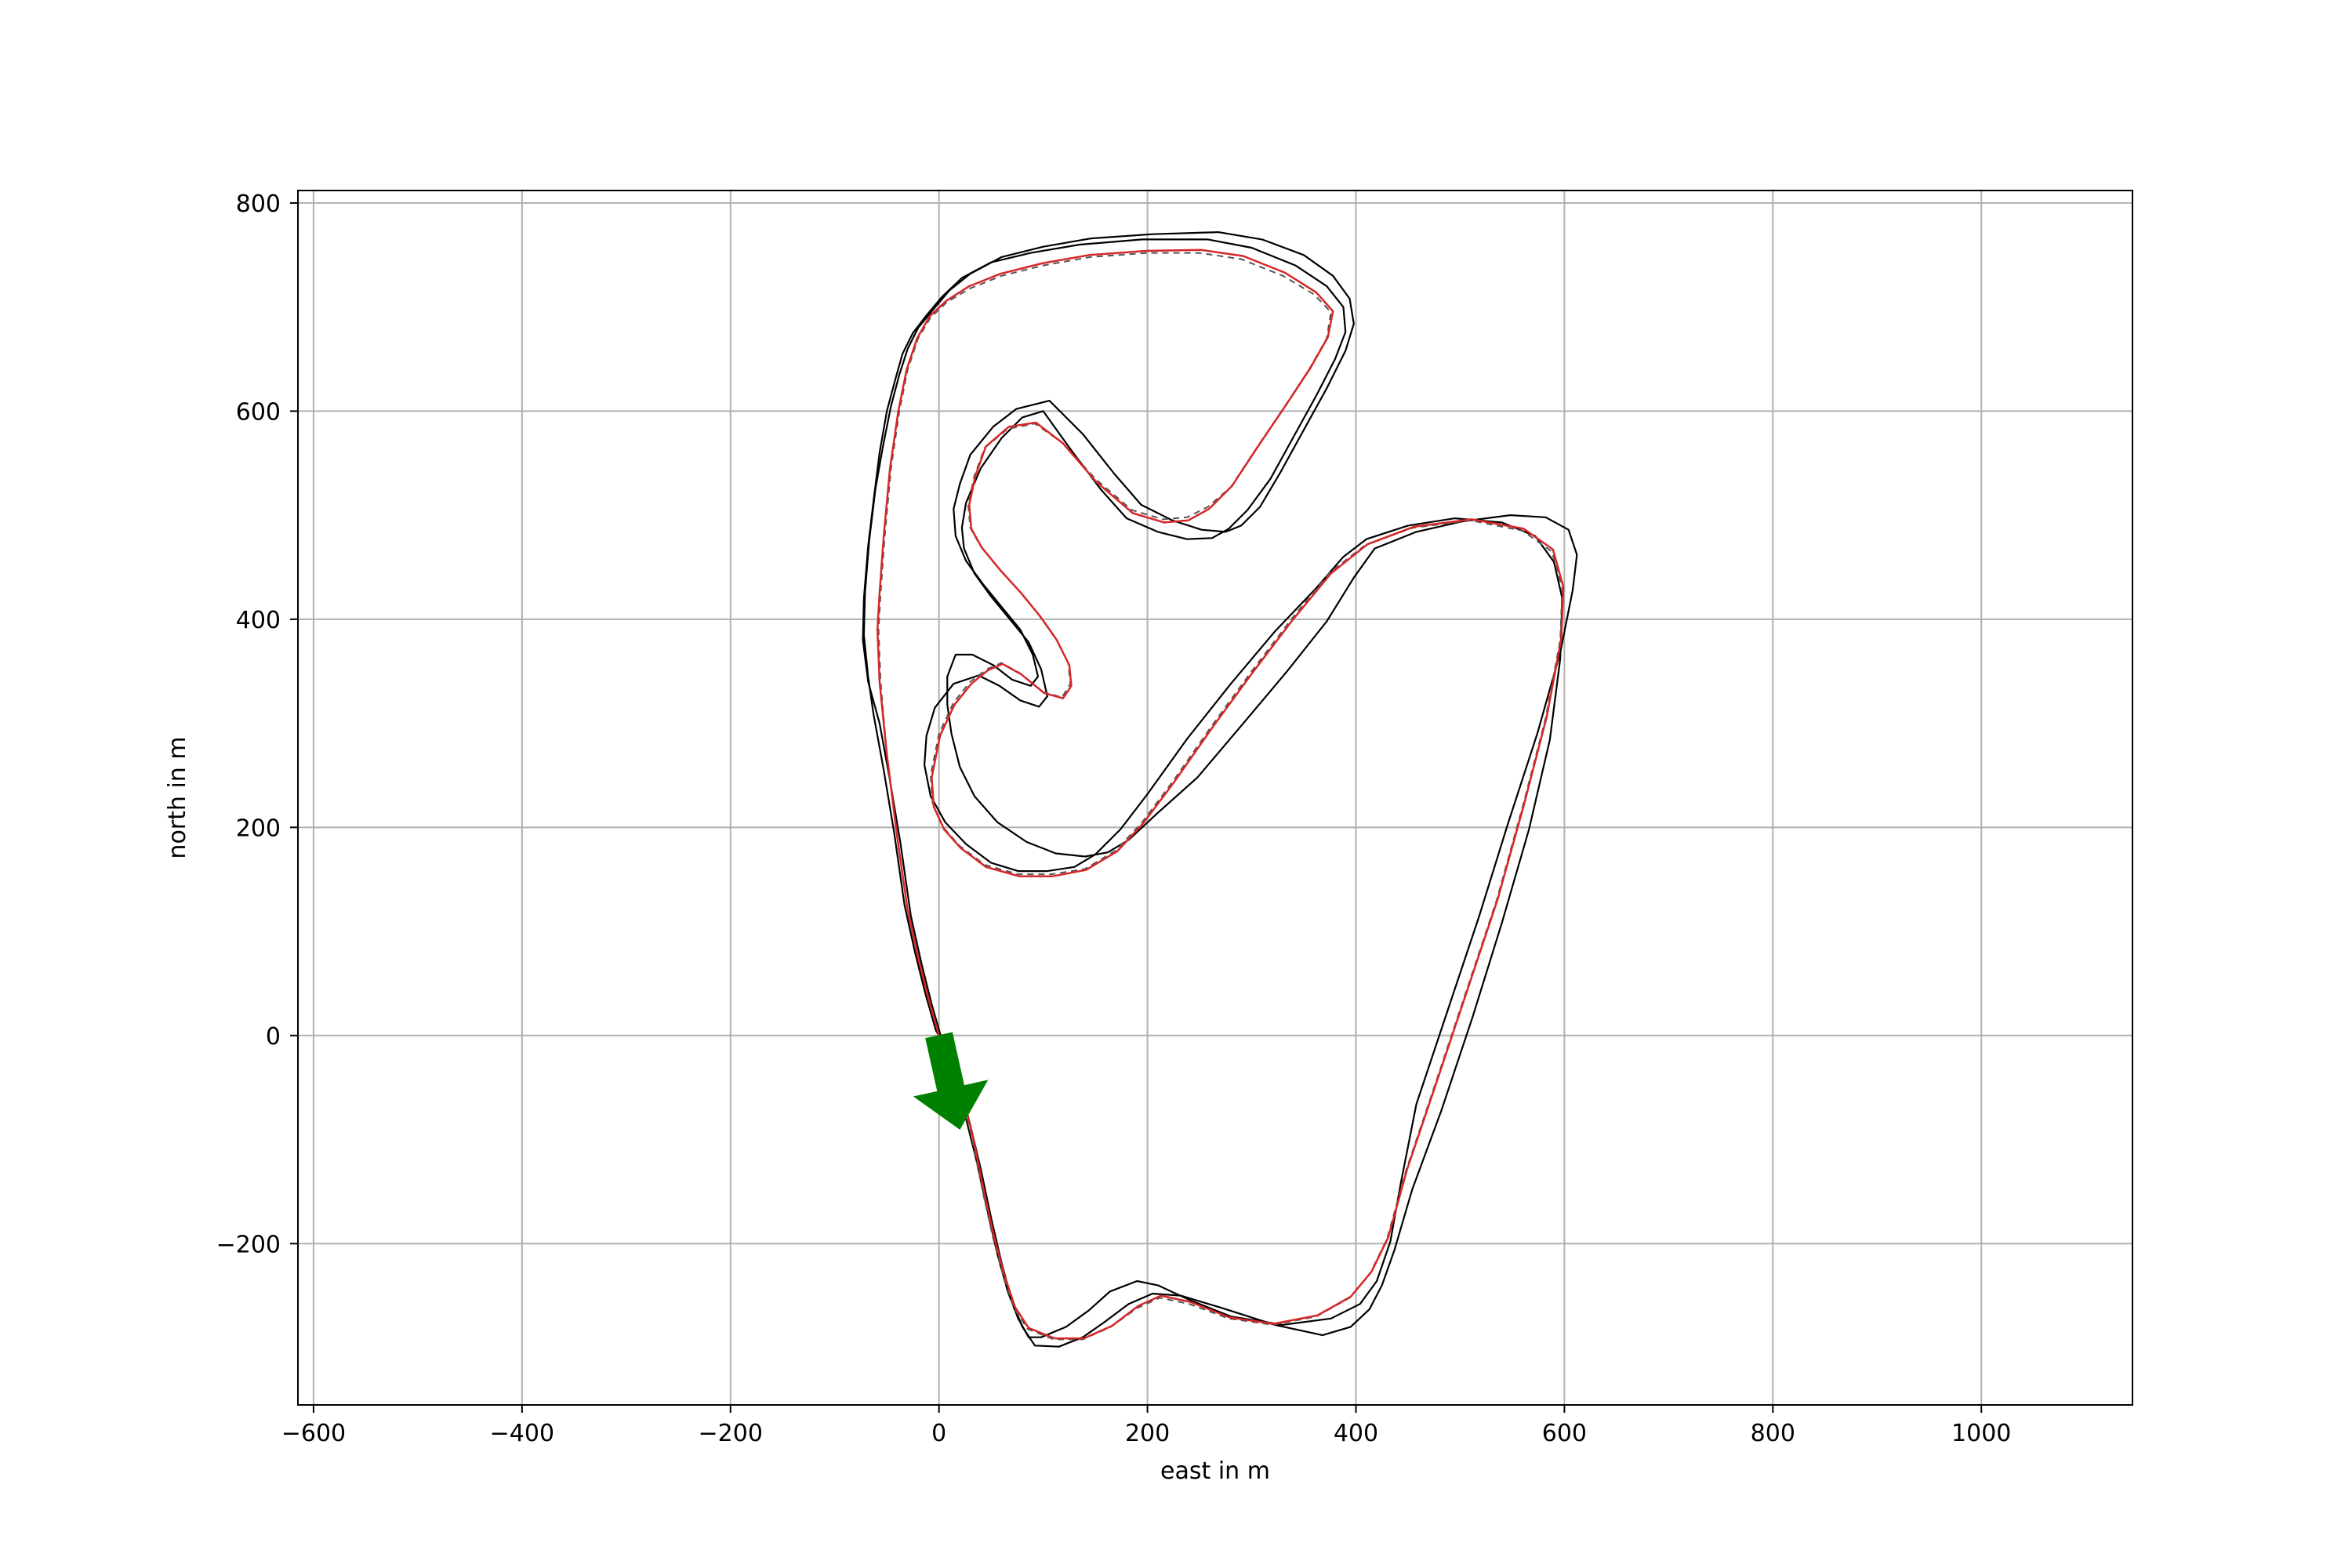  What do you see at coordinates (258, 828) in the screenshot?
I see `y-tick-label: 200` at bounding box center [258, 828].